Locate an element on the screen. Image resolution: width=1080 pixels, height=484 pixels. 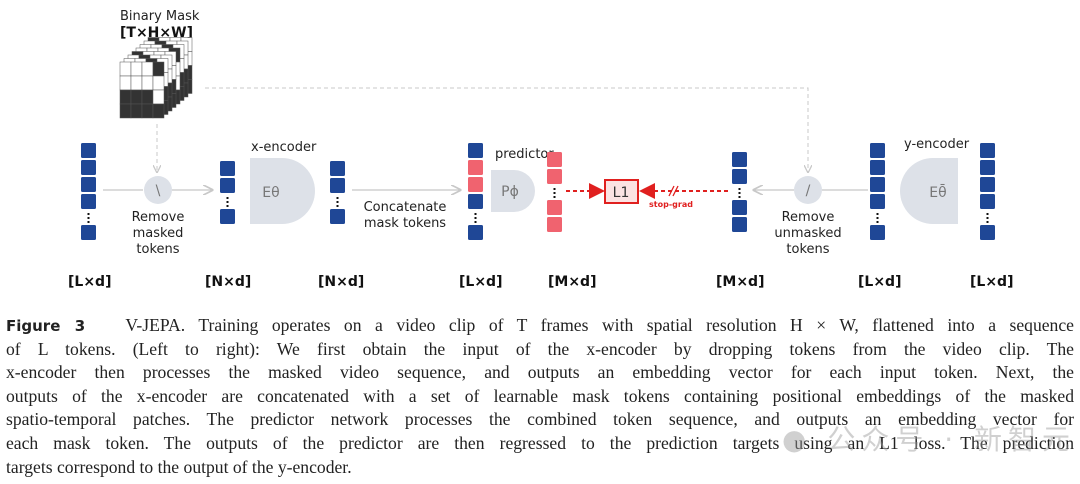
x-encoder-shape is located at coordinates (282, 191).